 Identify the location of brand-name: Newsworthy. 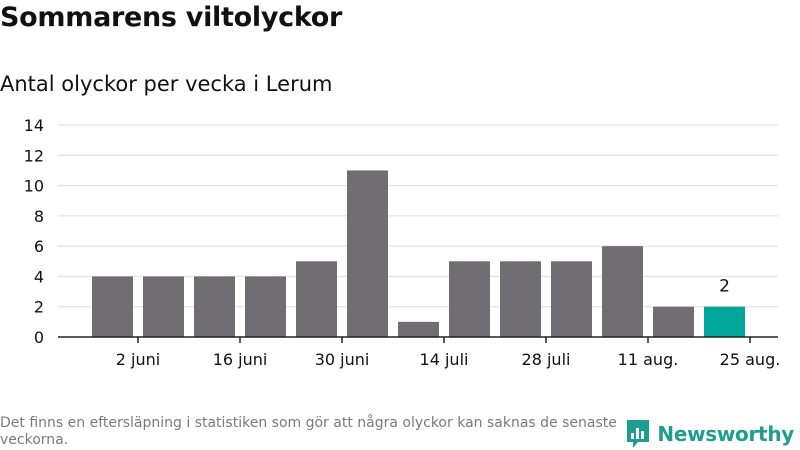
(725, 434).